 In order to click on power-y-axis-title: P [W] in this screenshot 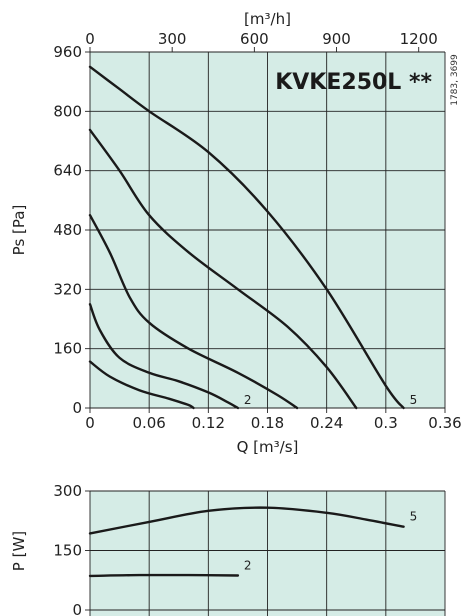, I will do `click(19, 551)`.